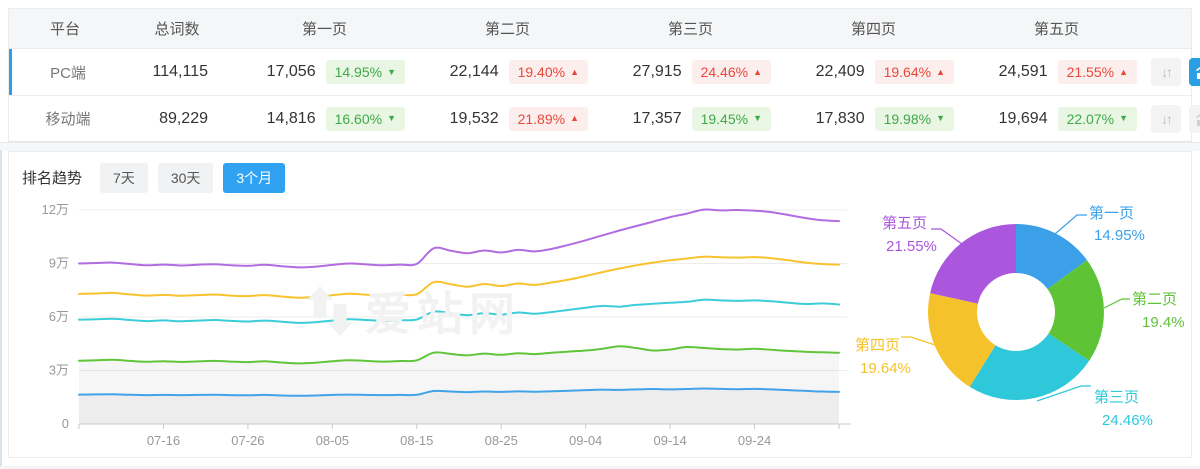  I want to click on svg-text: 第五页, so click(904, 223).